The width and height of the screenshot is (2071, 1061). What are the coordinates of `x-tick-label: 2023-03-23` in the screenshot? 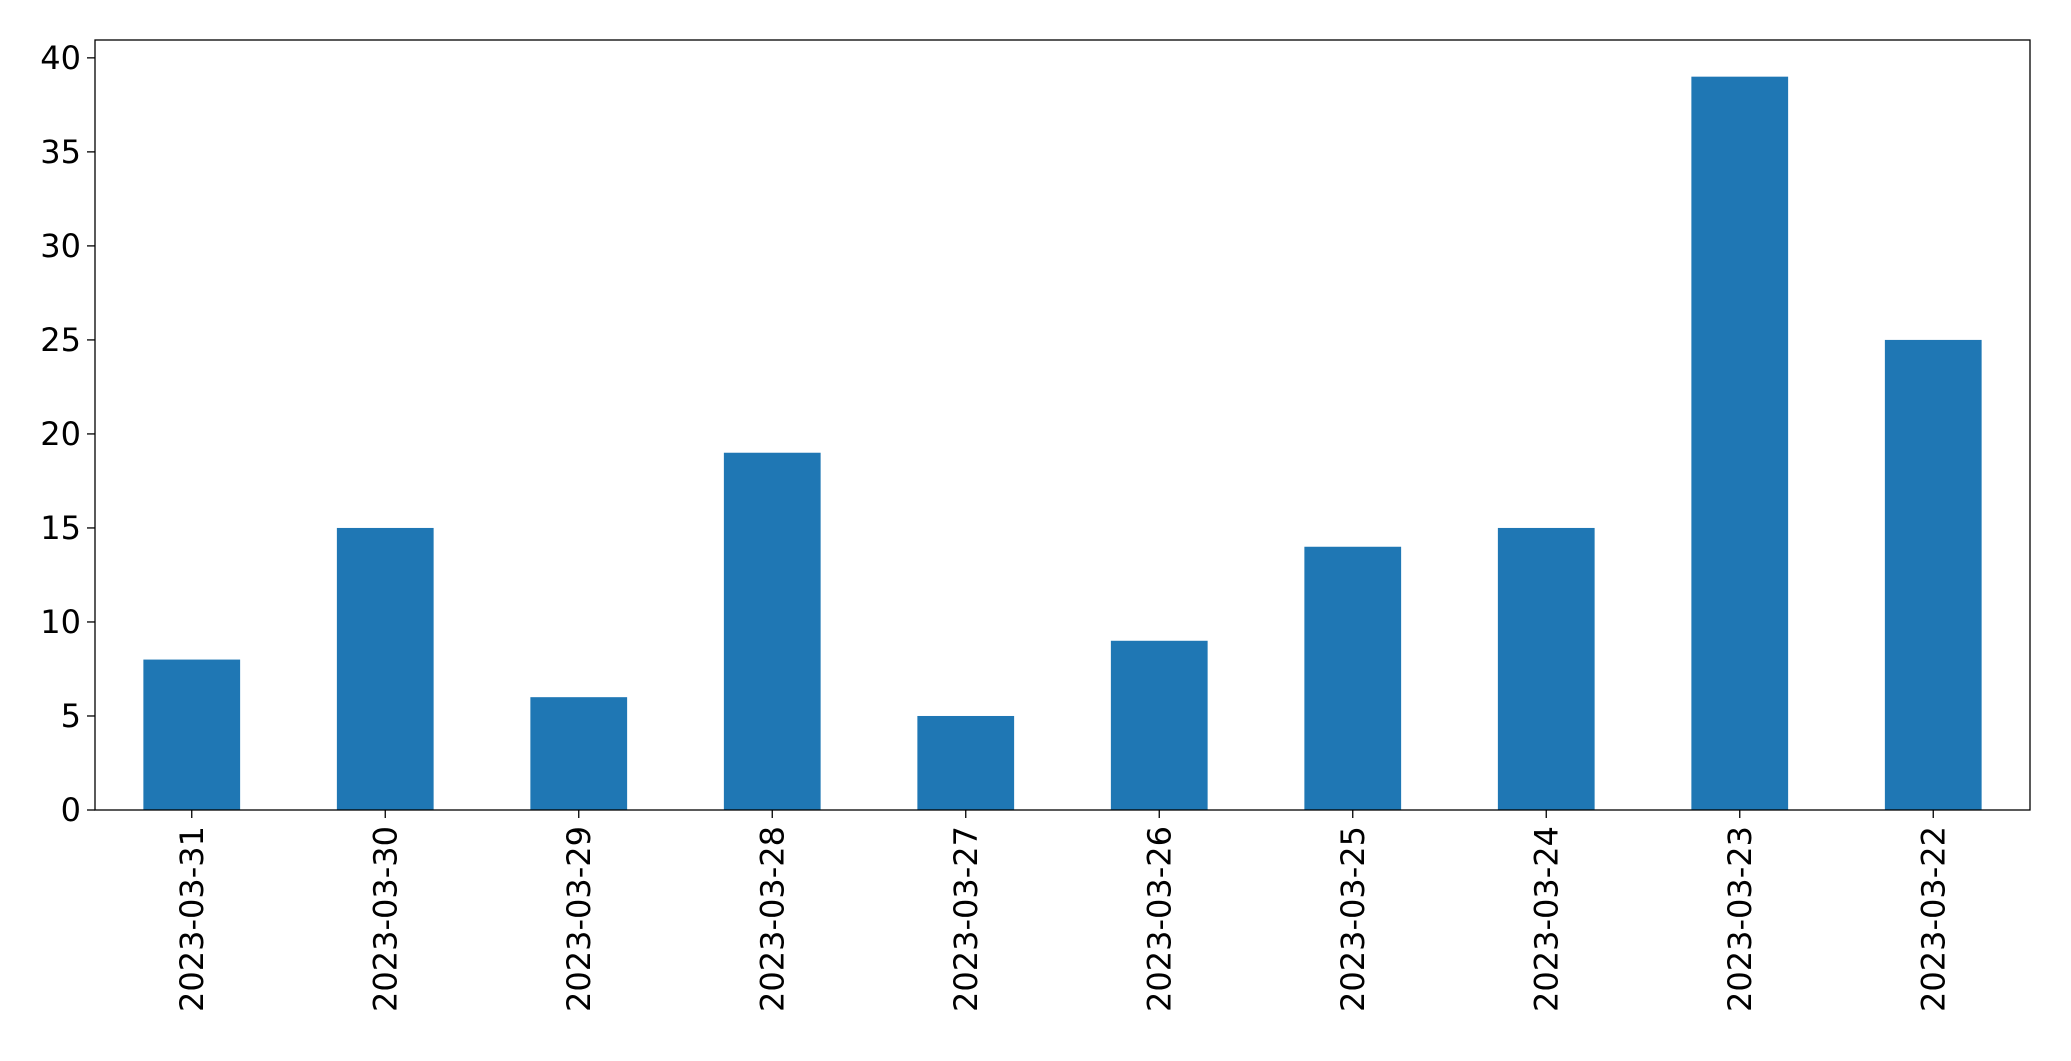 It's located at (1740, 919).